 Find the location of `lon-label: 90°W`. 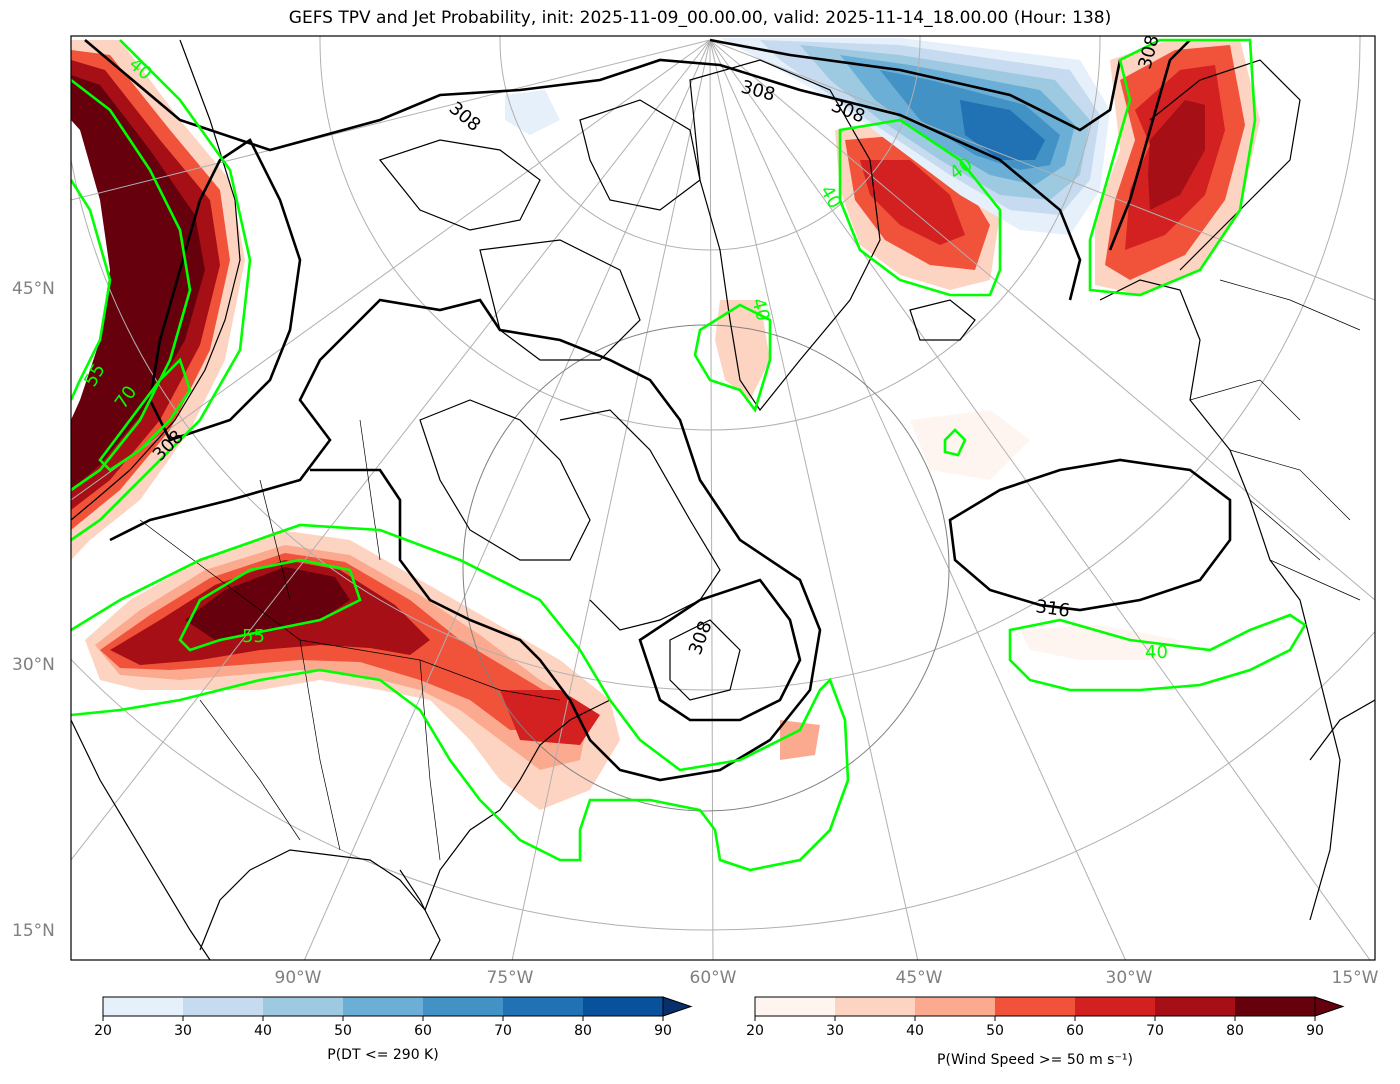

lon-label: 90°W is located at coordinates (298, 978).